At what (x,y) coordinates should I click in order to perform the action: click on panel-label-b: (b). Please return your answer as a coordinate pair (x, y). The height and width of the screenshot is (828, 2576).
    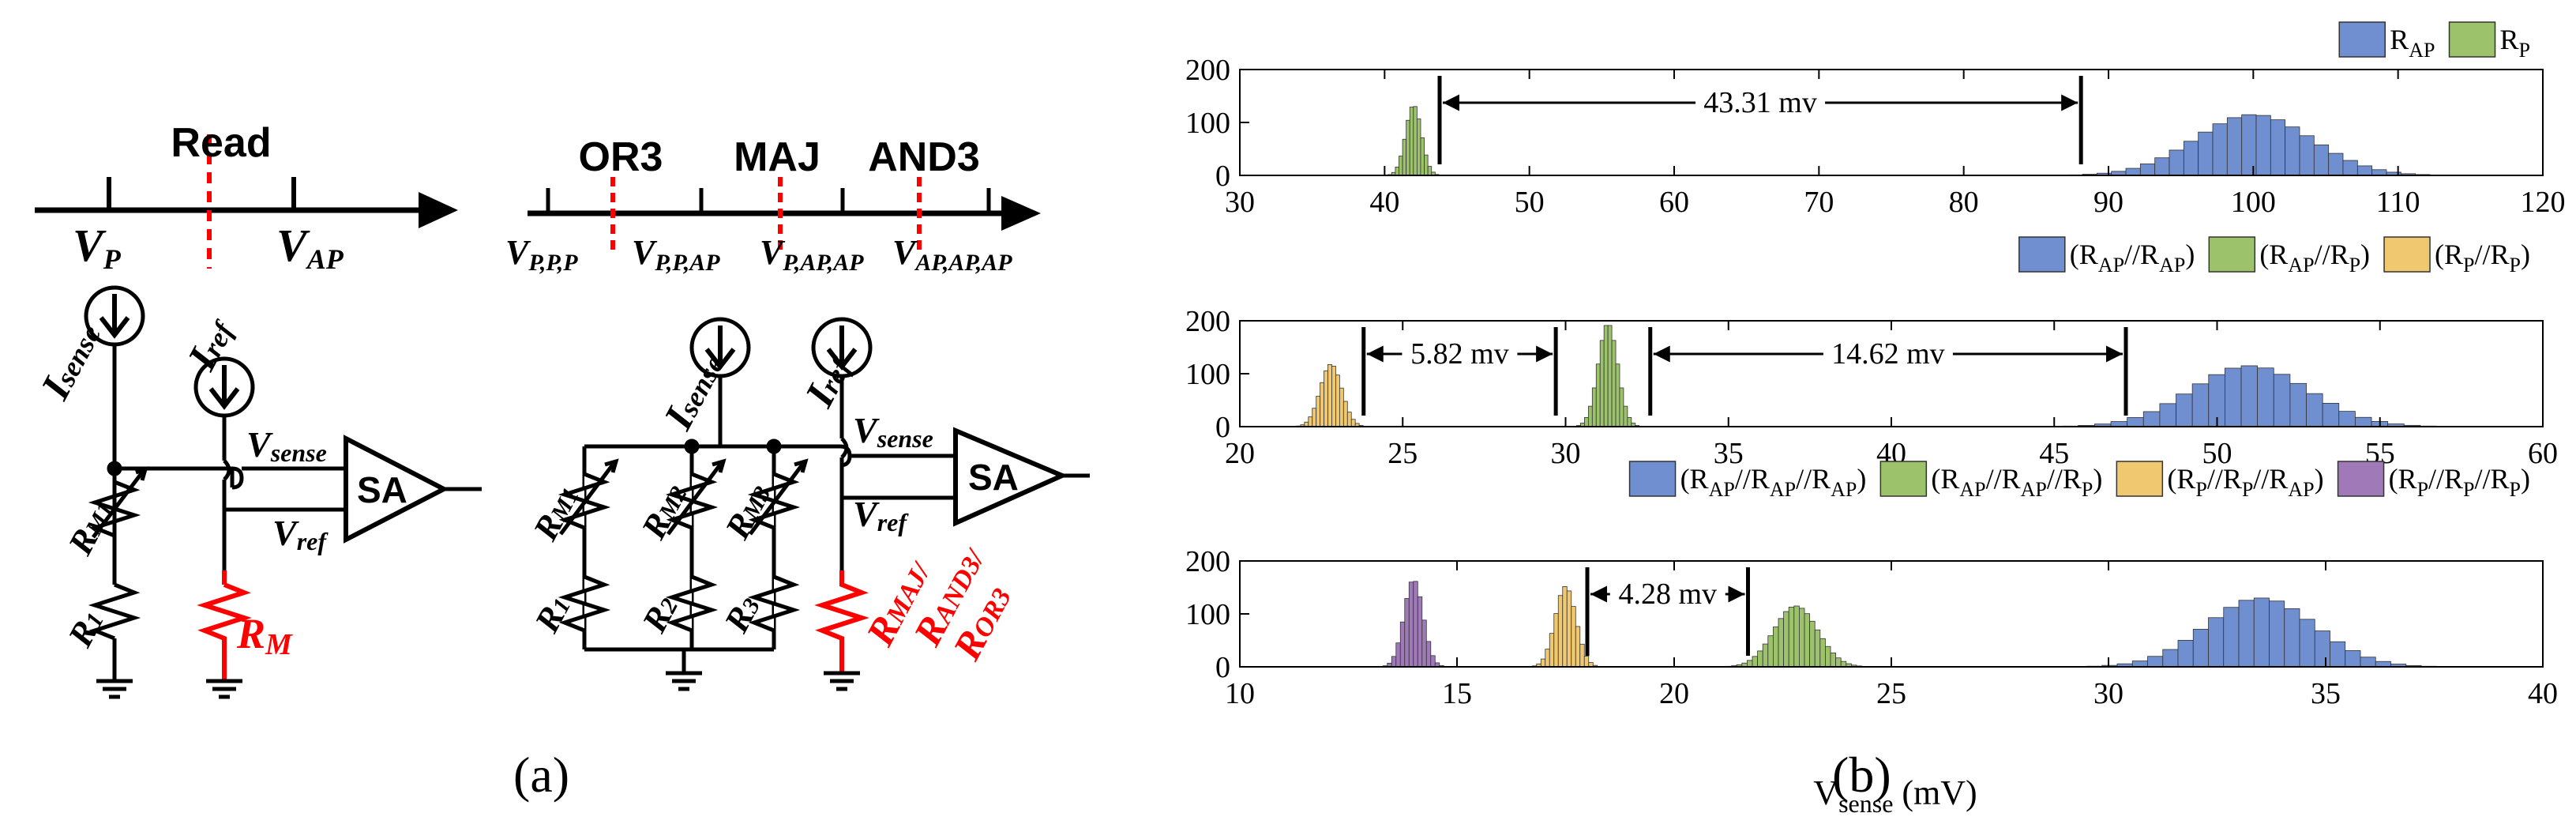
    Looking at the image, I should click on (1861, 775).